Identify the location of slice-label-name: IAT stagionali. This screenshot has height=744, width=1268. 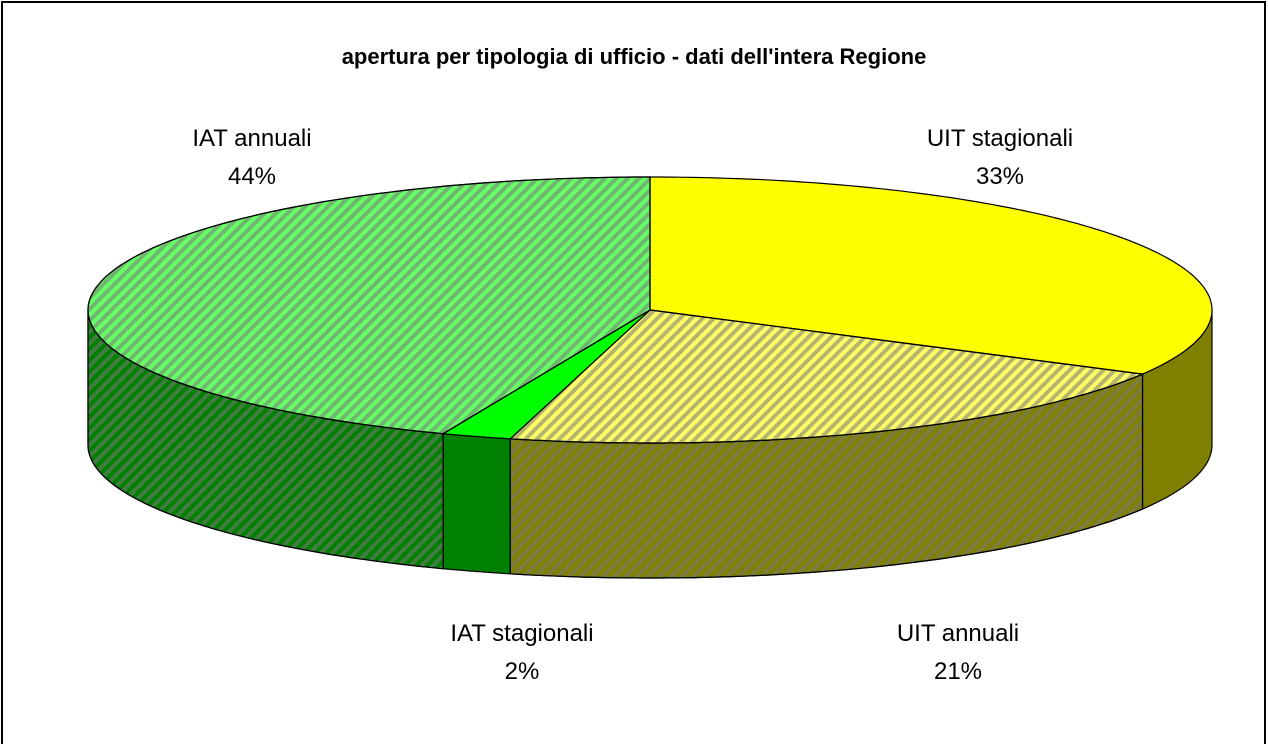
(521, 633).